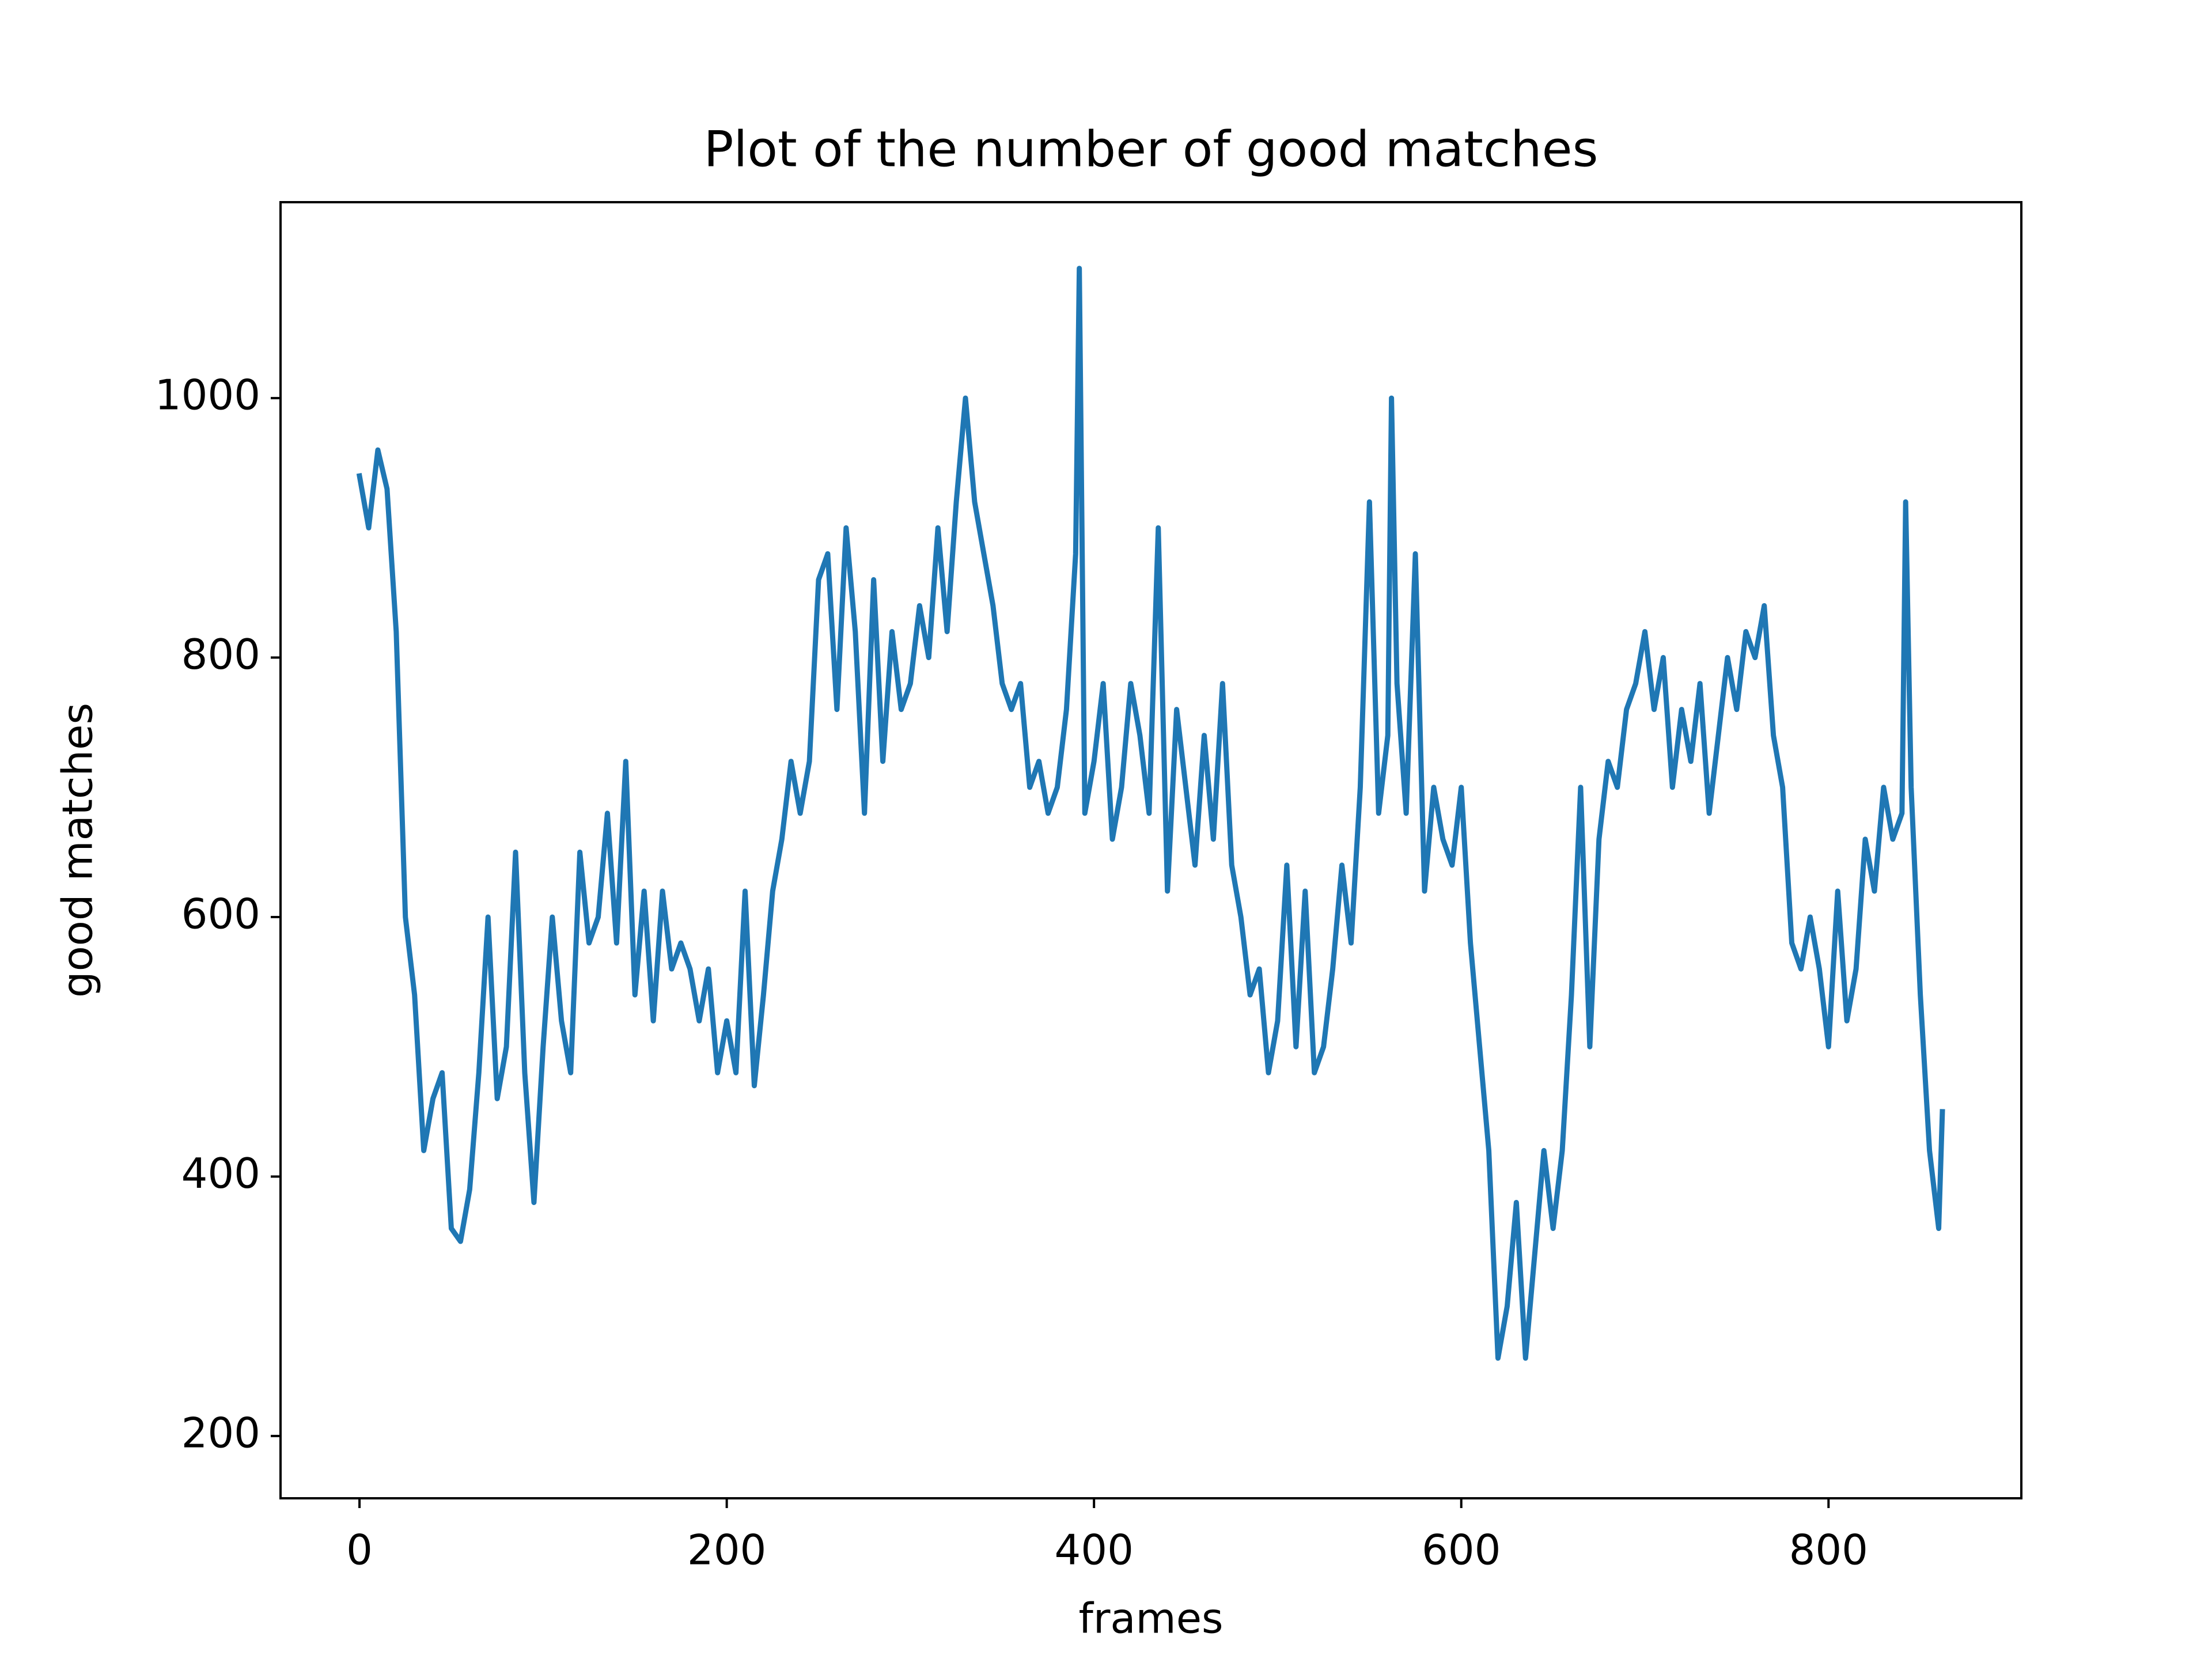 Image resolution: width=2212 pixels, height=1659 pixels. What do you see at coordinates (1461, 1550) in the screenshot?
I see `x-tick-label: 600` at bounding box center [1461, 1550].